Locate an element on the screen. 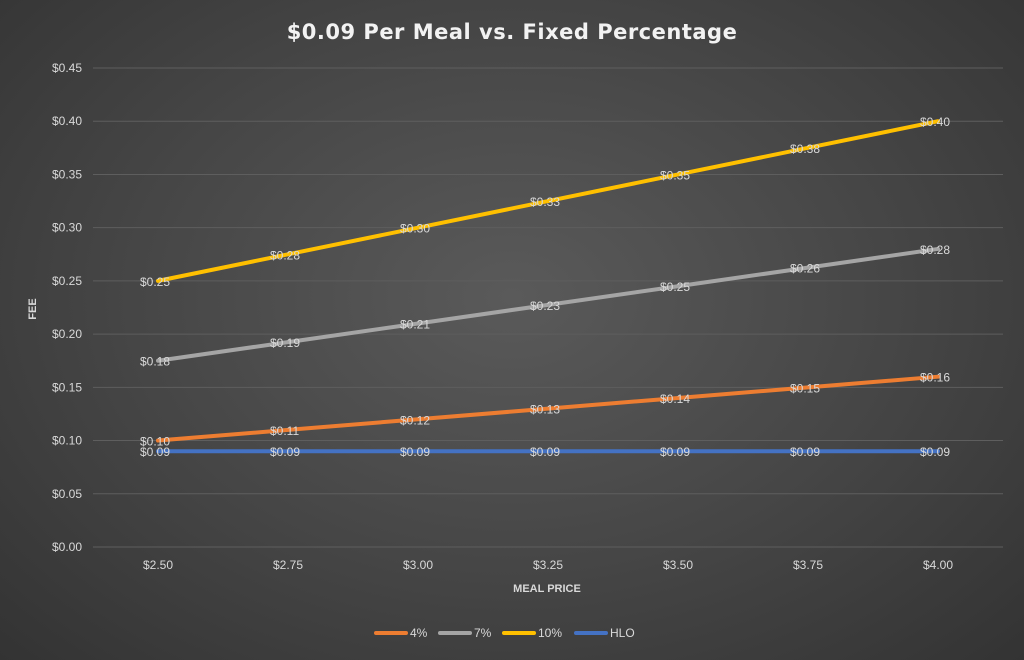 This screenshot has height=660, width=1024. data-label: $0.14 is located at coordinates (675, 399).